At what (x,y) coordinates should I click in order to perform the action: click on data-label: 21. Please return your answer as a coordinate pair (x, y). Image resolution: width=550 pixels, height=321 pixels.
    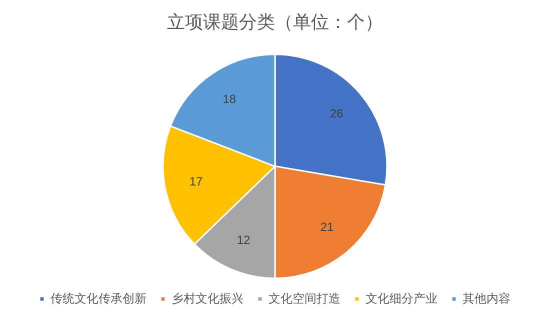
    Looking at the image, I should click on (327, 227).